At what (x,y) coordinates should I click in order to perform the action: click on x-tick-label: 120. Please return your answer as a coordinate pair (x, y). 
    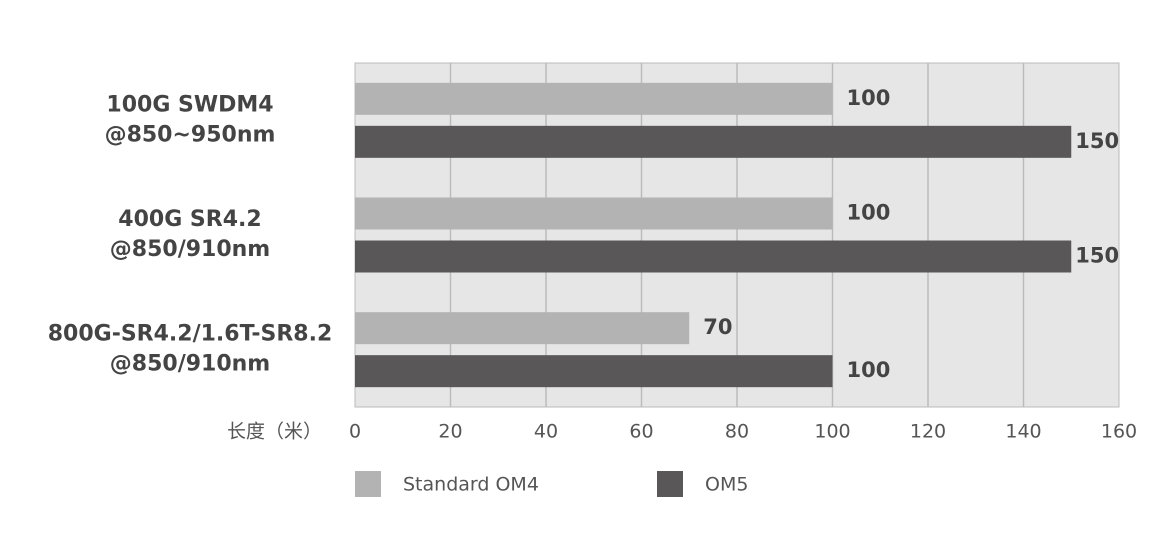
    Looking at the image, I should click on (928, 432).